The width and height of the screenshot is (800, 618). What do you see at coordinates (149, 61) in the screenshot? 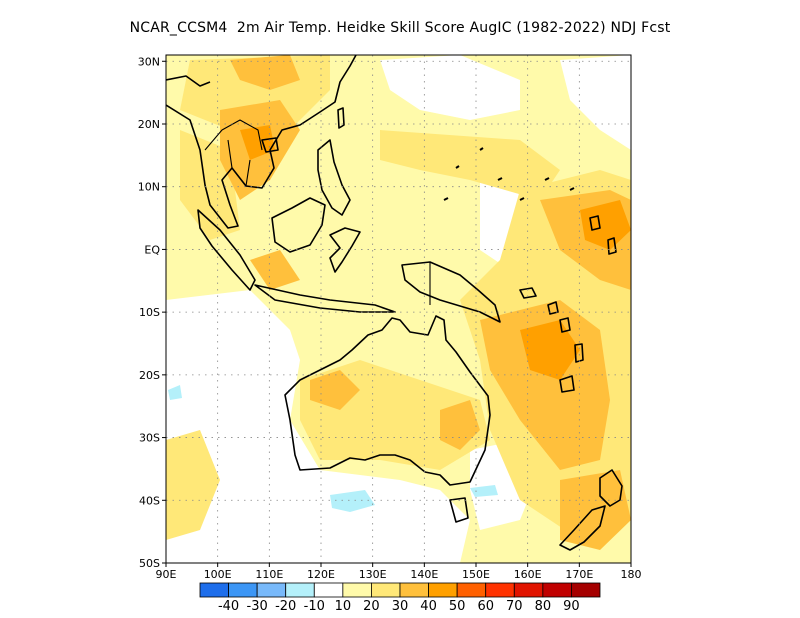
I see `lat-tick-label: 30N` at bounding box center [149, 61].